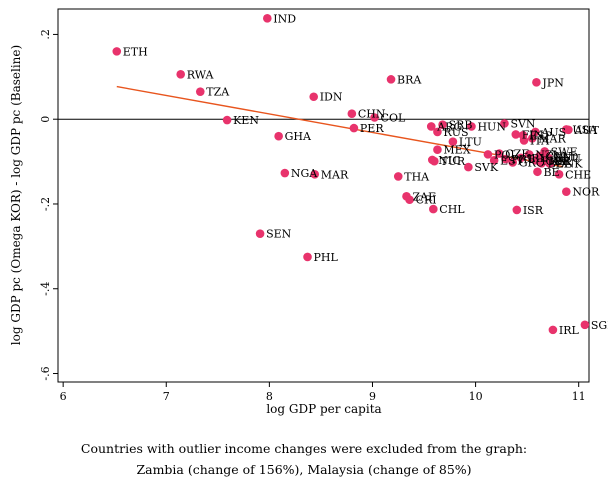  Describe the element at coordinates (553, 330) in the screenshot. I see `data-point-irl` at that location.